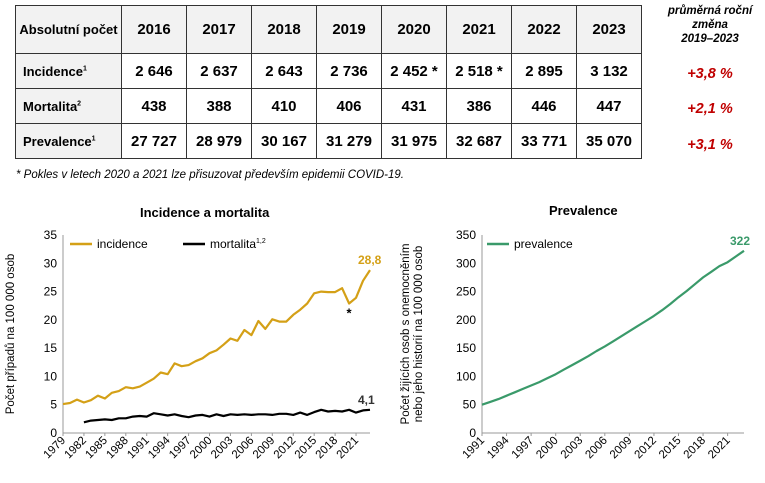 The width and height of the screenshot is (765, 483). Describe the element at coordinates (51, 292) in the screenshot. I see `y-tick-label: 25` at that location.